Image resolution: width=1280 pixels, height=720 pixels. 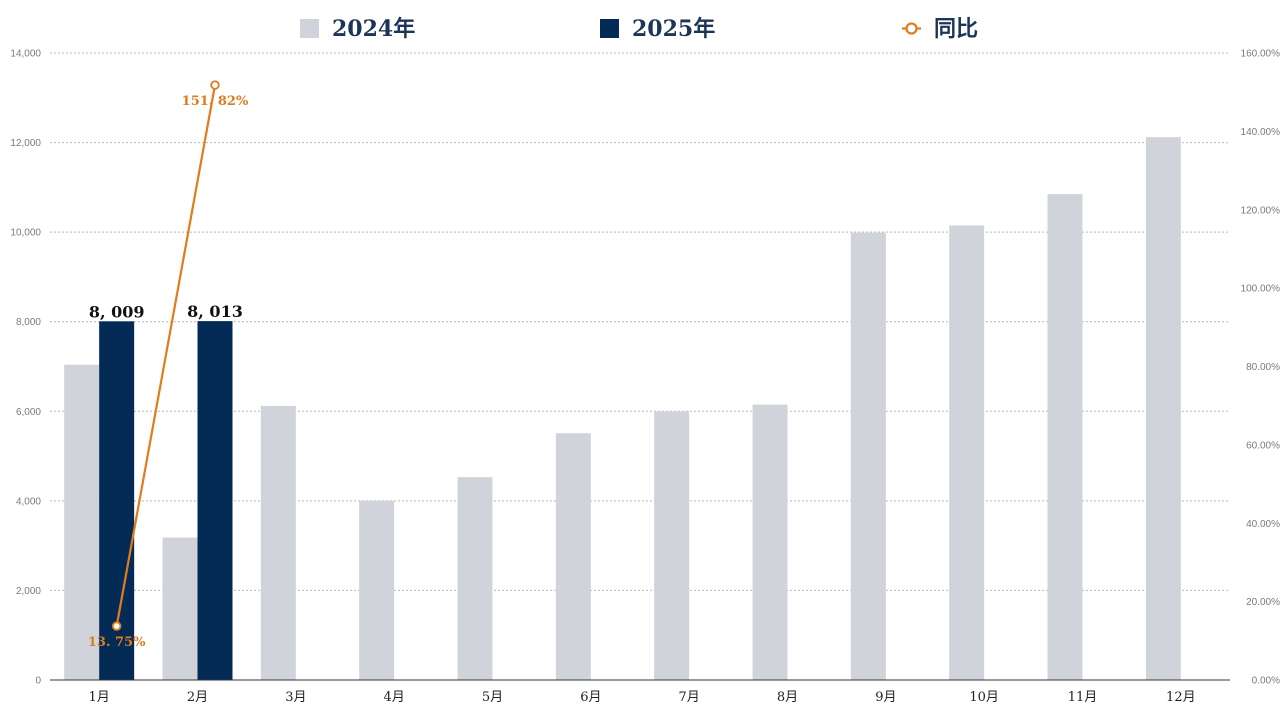 What do you see at coordinates (1260, 54) in the screenshot?
I see `right-y-tick-label: 160.00%` at bounding box center [1260, 54].